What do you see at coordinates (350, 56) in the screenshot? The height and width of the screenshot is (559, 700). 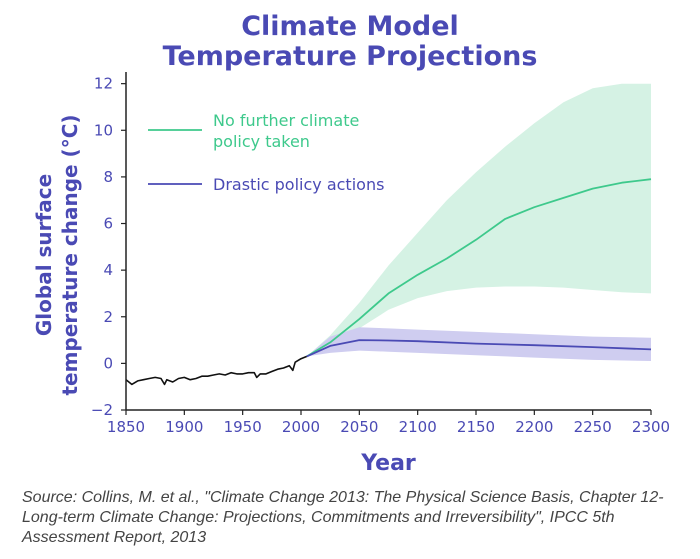 I see `title-line-2: Temperature Projections` at bounding box center [350, 56].